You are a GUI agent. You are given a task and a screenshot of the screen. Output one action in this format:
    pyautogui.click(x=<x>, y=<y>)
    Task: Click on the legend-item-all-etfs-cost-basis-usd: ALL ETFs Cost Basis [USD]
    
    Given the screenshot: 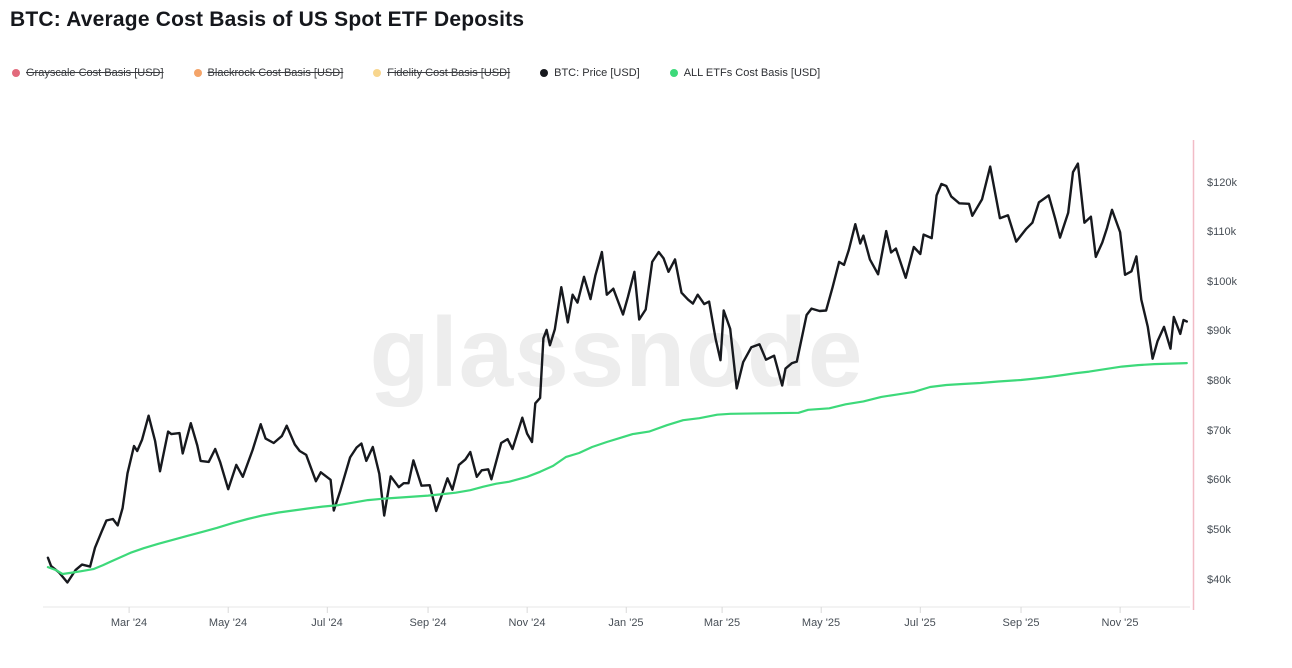 What is the action you would take?
    pyautogui.click(x=745, y=73)
    